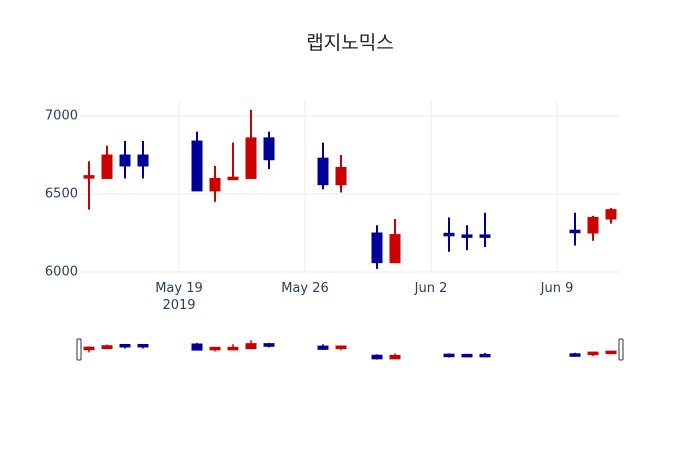 This screenshot has height=450, width=700. Describe the element at coordinates (557, 288) in the screenshot. I see `x-tick-label: Jun 9` at that location.